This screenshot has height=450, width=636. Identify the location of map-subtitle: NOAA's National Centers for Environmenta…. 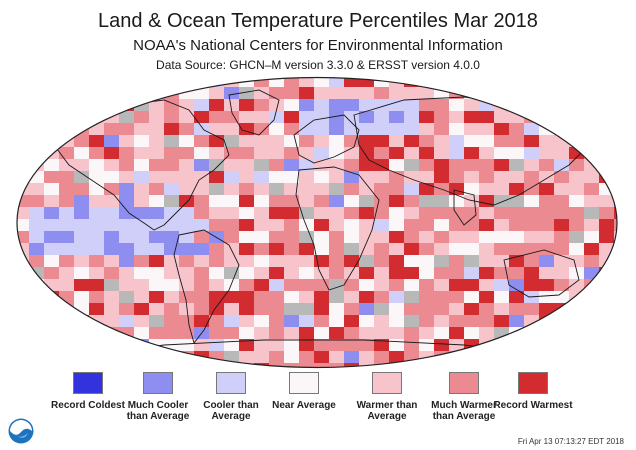
(318, 45).